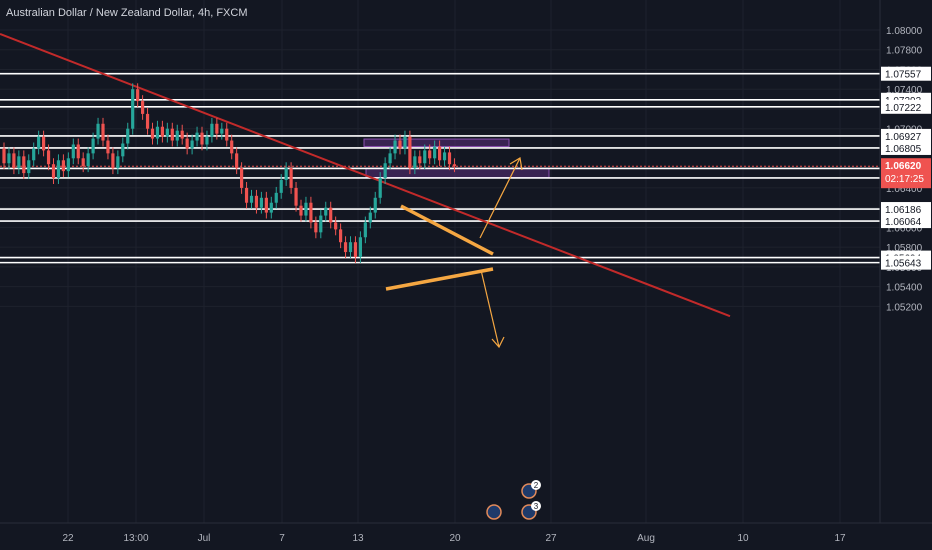  What do you see at coordinates (743, 538) in the screenshot?
I see `time-tick-label: 10` at bounding box center [743, 538].